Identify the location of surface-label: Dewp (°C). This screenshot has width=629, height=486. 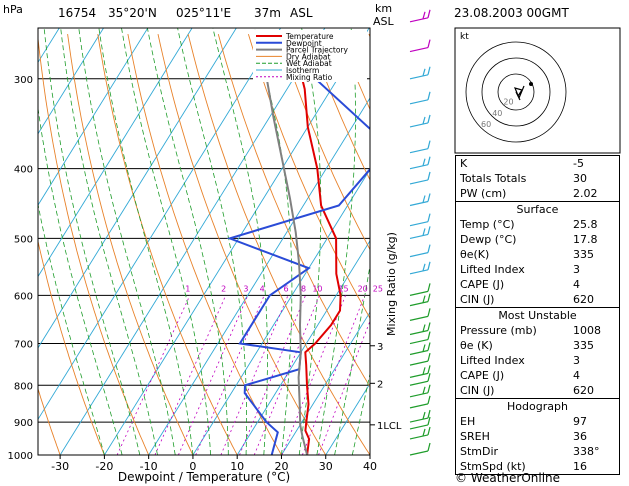
(488, 239).